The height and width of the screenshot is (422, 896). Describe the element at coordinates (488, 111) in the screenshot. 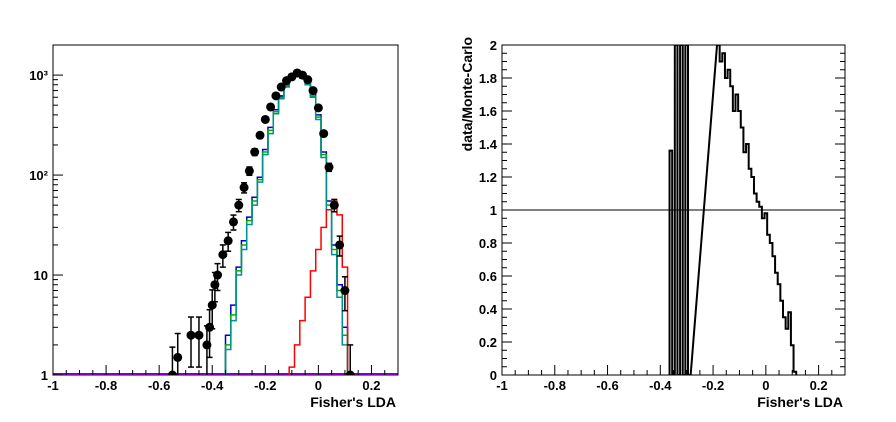

I see `y-tick-label: 1.6` at that location.